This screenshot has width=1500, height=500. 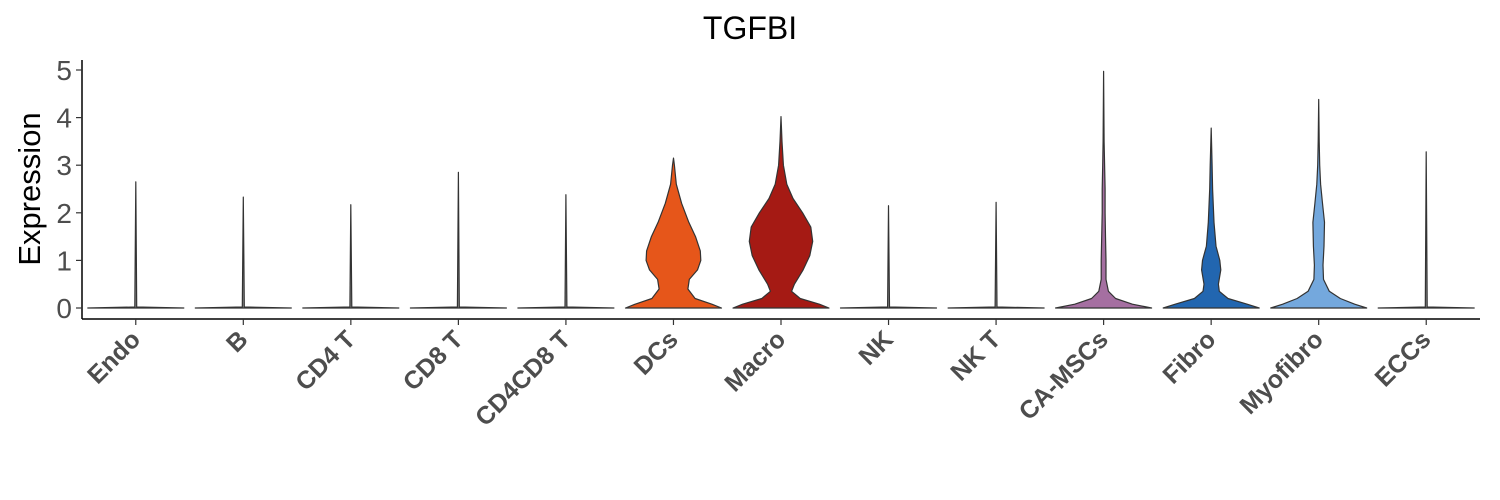 I want to click on x-tick-label: CA-MSCs, so click(x=1064, y=375).